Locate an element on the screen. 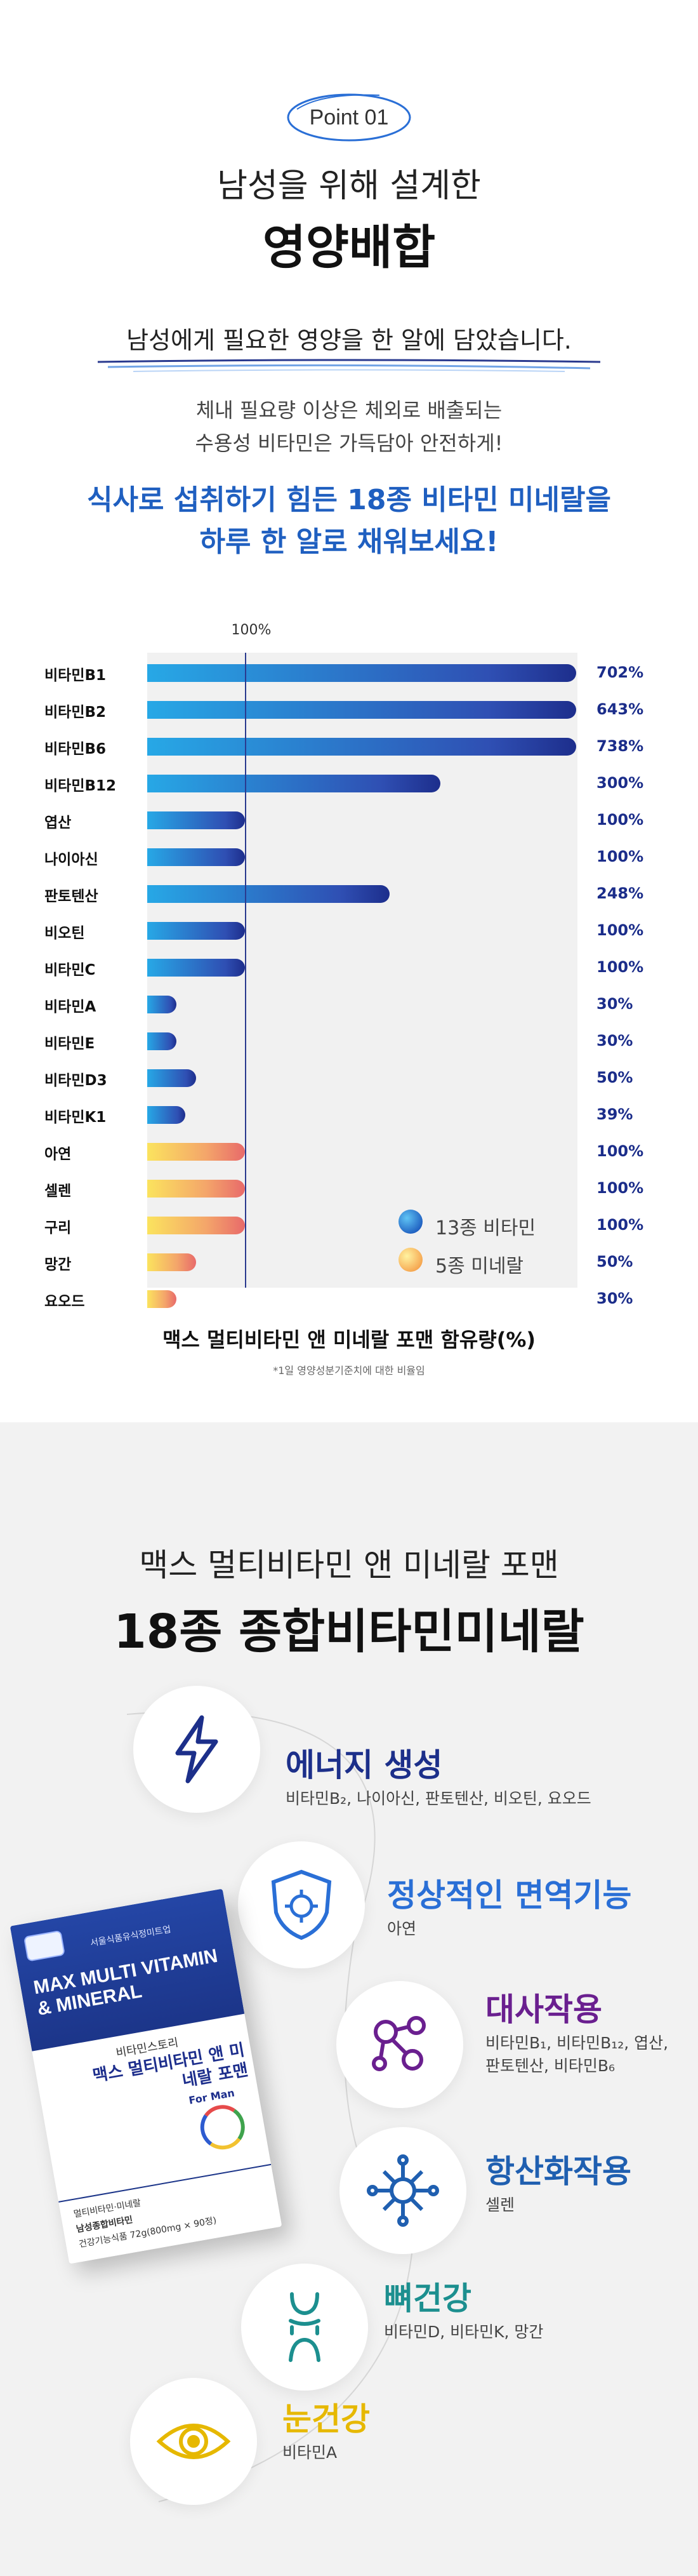 This screenshot has height=2576, width=698. value-label: 738% is located at coordinates (620, 746).